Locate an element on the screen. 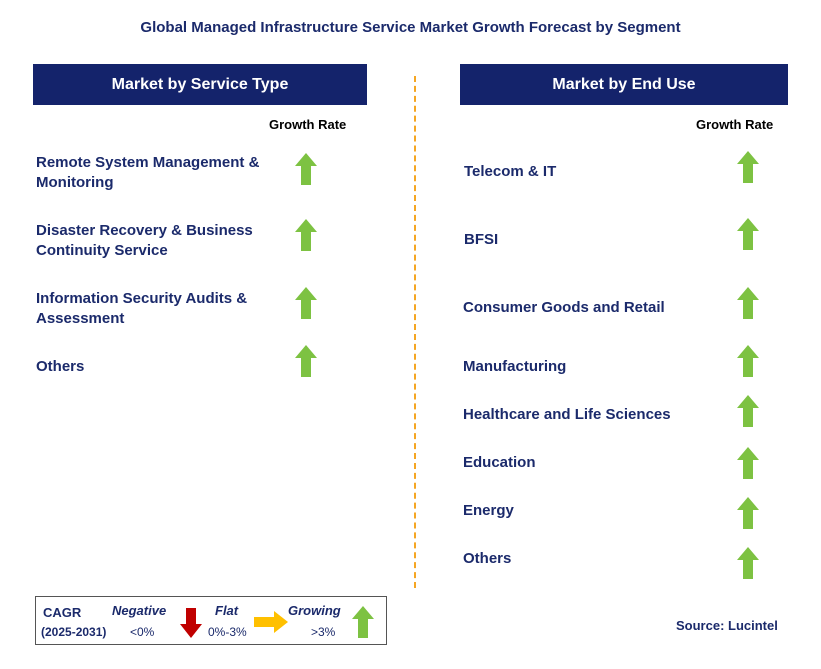 The height and width of the screenshot is (669, 821). row-label: Information Security Audits & Assessment is located at coordinates (142, 308).